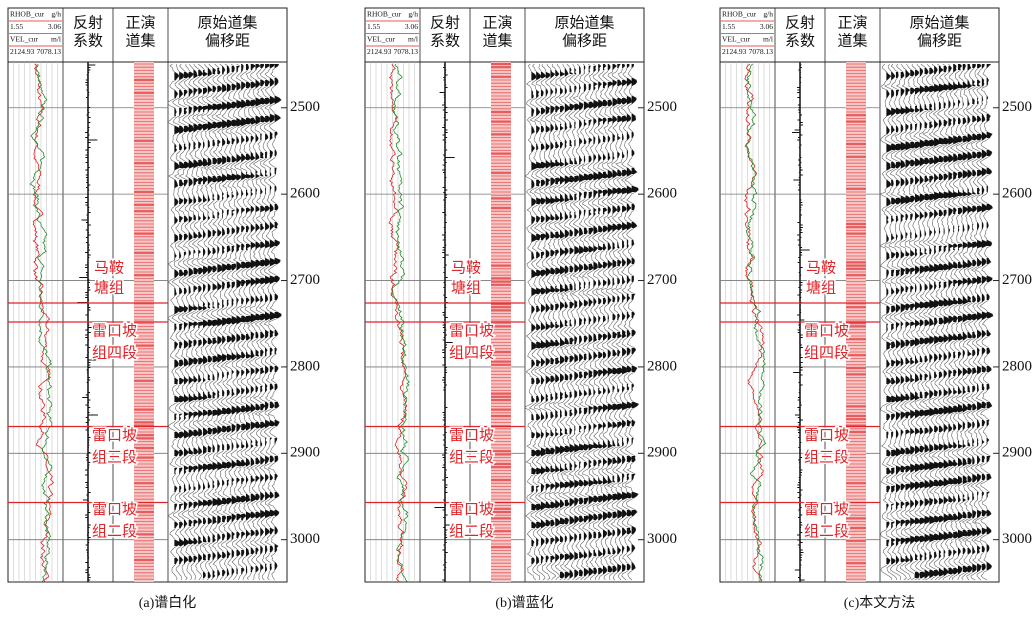 This screenshot has width=1032, height=623. What do you see at coordinates (768, 14) in the screenshot?
I see `log-header-text: g/h` at bounding box center [768, 14].